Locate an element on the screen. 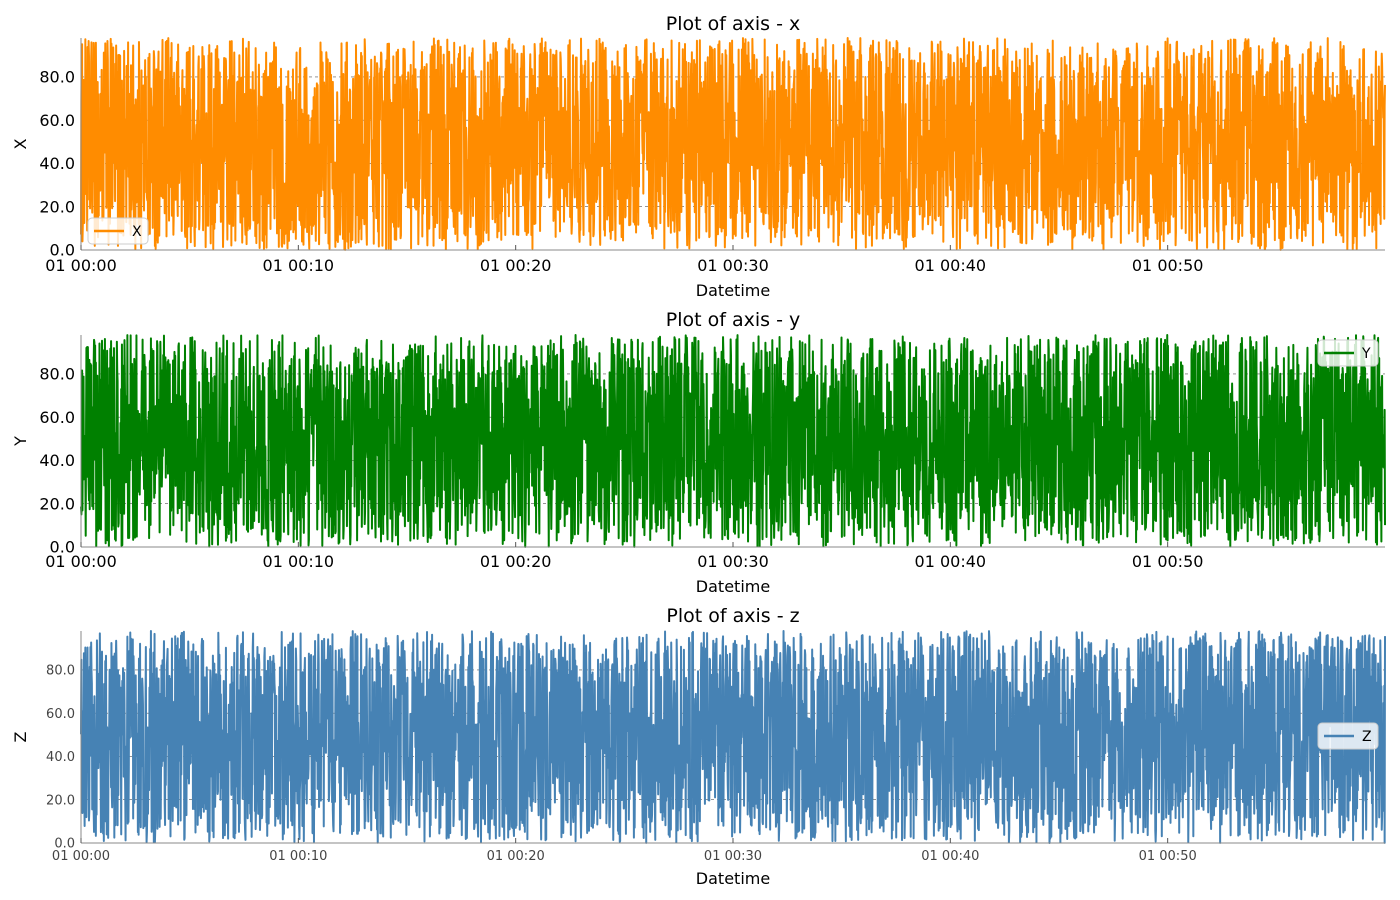 Image resolution: width=1400 pixels, height=900 pixels. legend-label: X is located at coordinates (137, 232).